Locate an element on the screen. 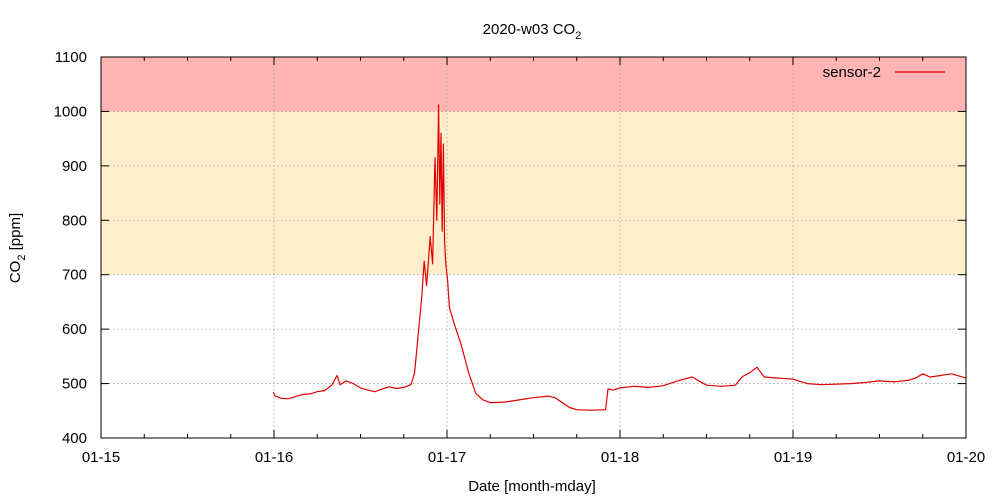  y-tick-label: 600 is located at coordinates (74, 329).